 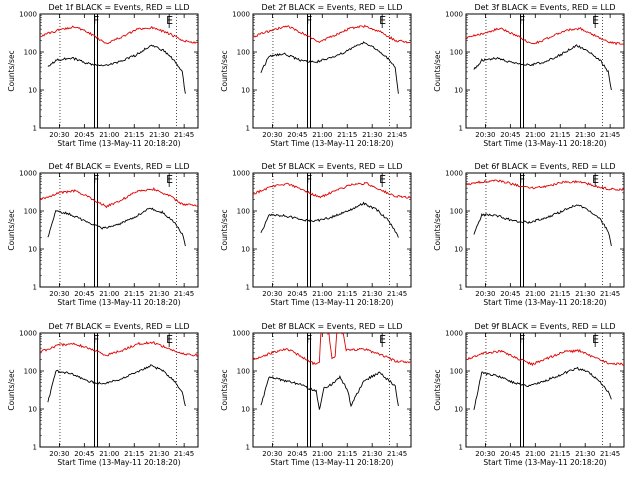 I want to click on chart-title: Det 2f BLACK = Events, RED = LLD, so click(x=331, y=7).